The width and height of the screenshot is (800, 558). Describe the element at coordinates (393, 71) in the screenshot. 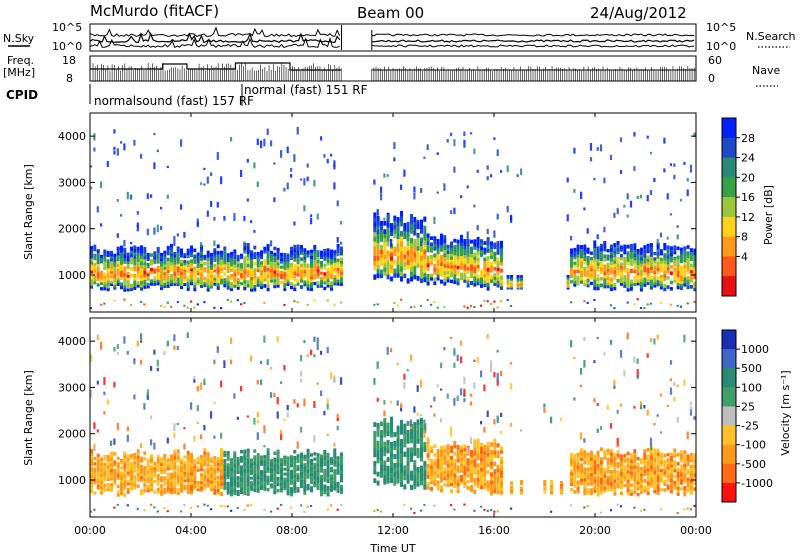

I see `freq-nave-traces` at that location.